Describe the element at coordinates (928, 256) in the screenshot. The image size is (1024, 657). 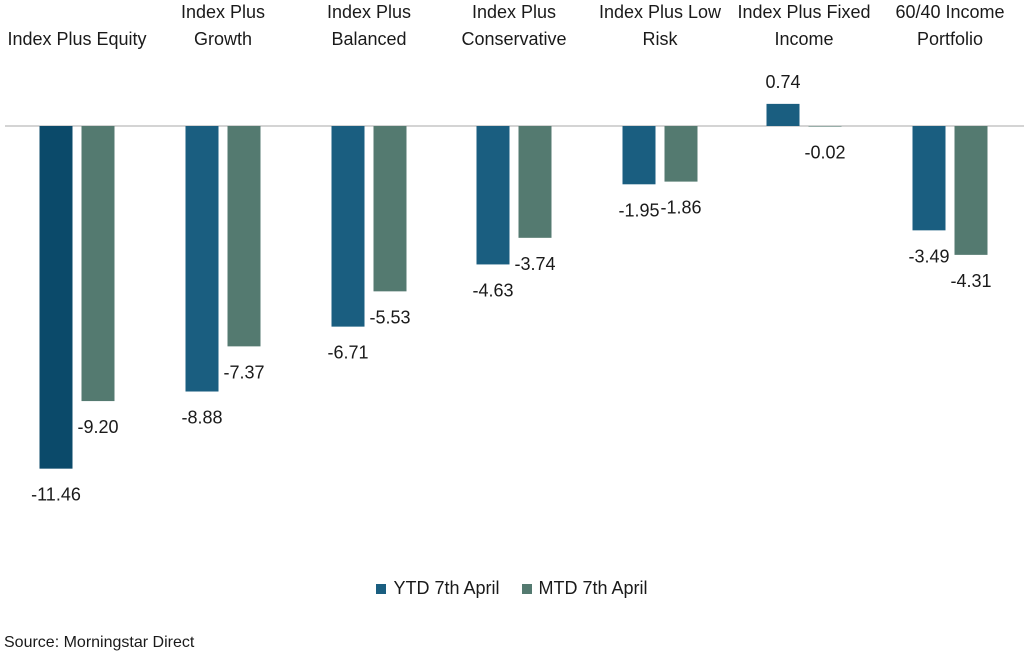
I see `value-label-ytd: -3.49` at that location.